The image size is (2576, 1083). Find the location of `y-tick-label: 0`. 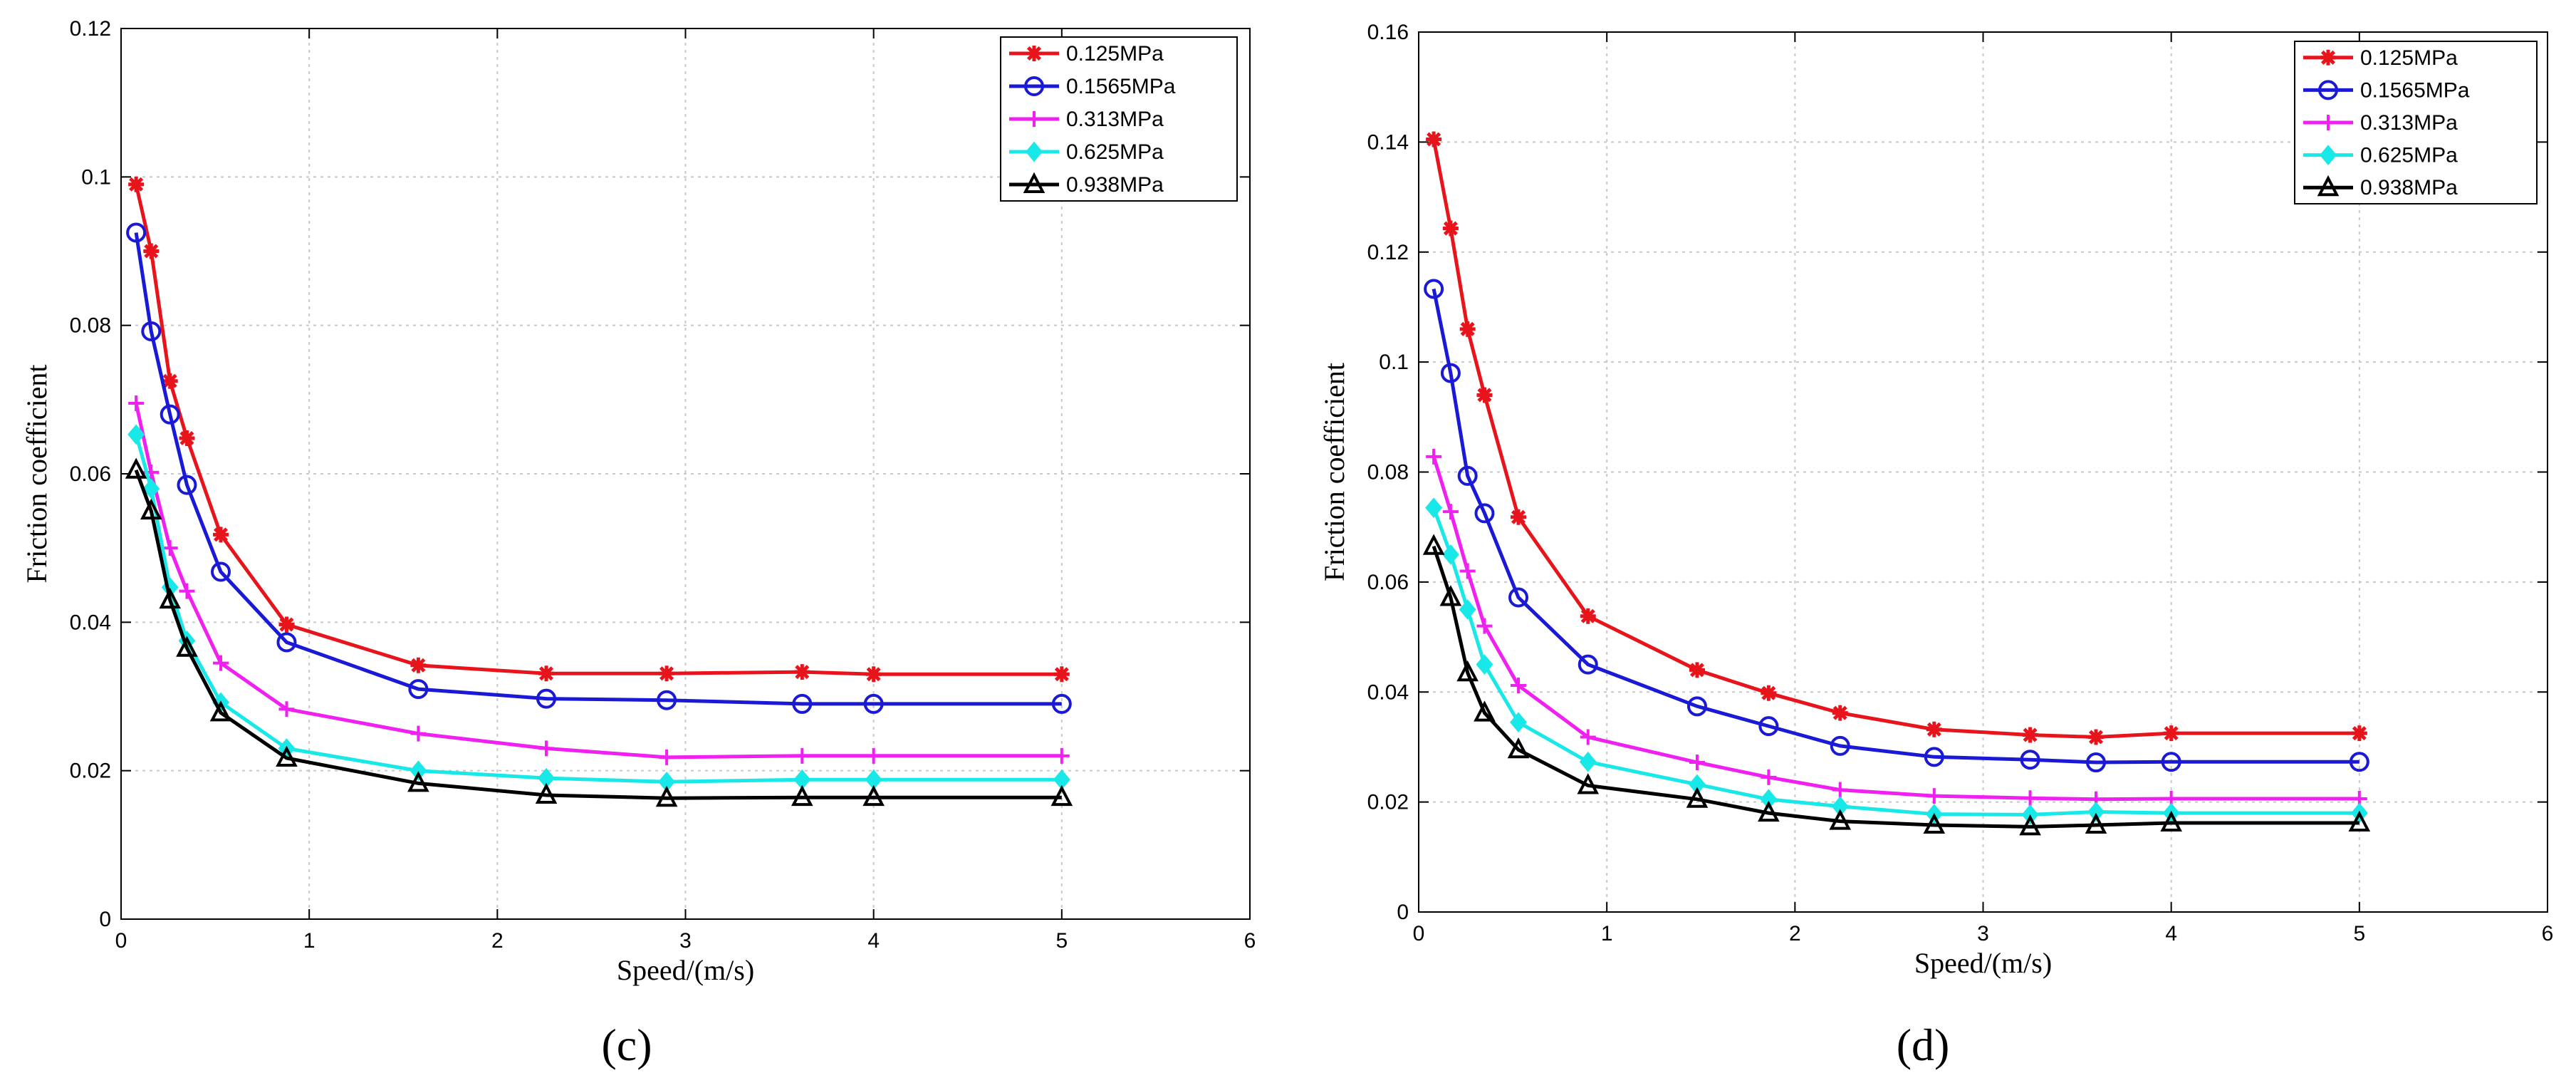

y-tick-label: 0 is located at coordinates (1403, 912).